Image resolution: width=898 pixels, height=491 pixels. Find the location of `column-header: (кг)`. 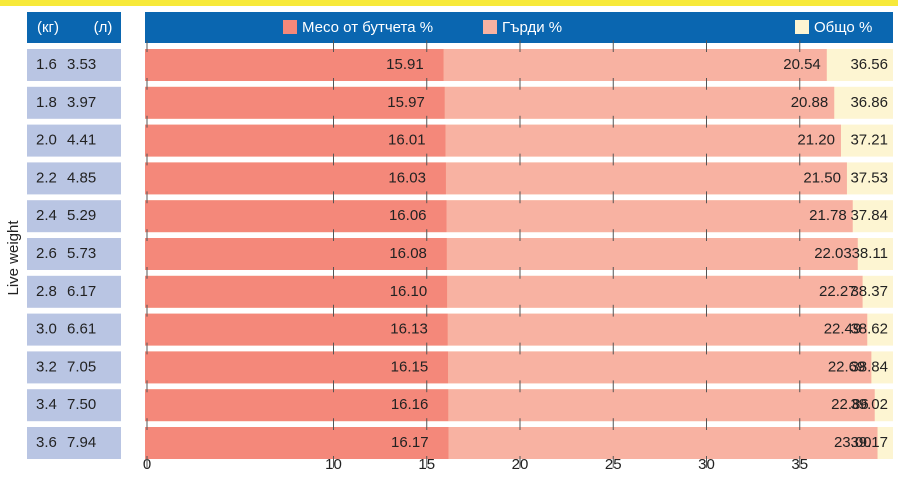

column-header: (кг) is located at coordinates (48, 27).